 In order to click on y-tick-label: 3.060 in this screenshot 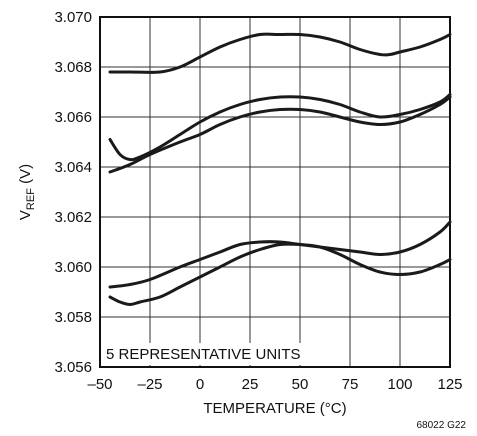, I will do `click(73, 267)`.